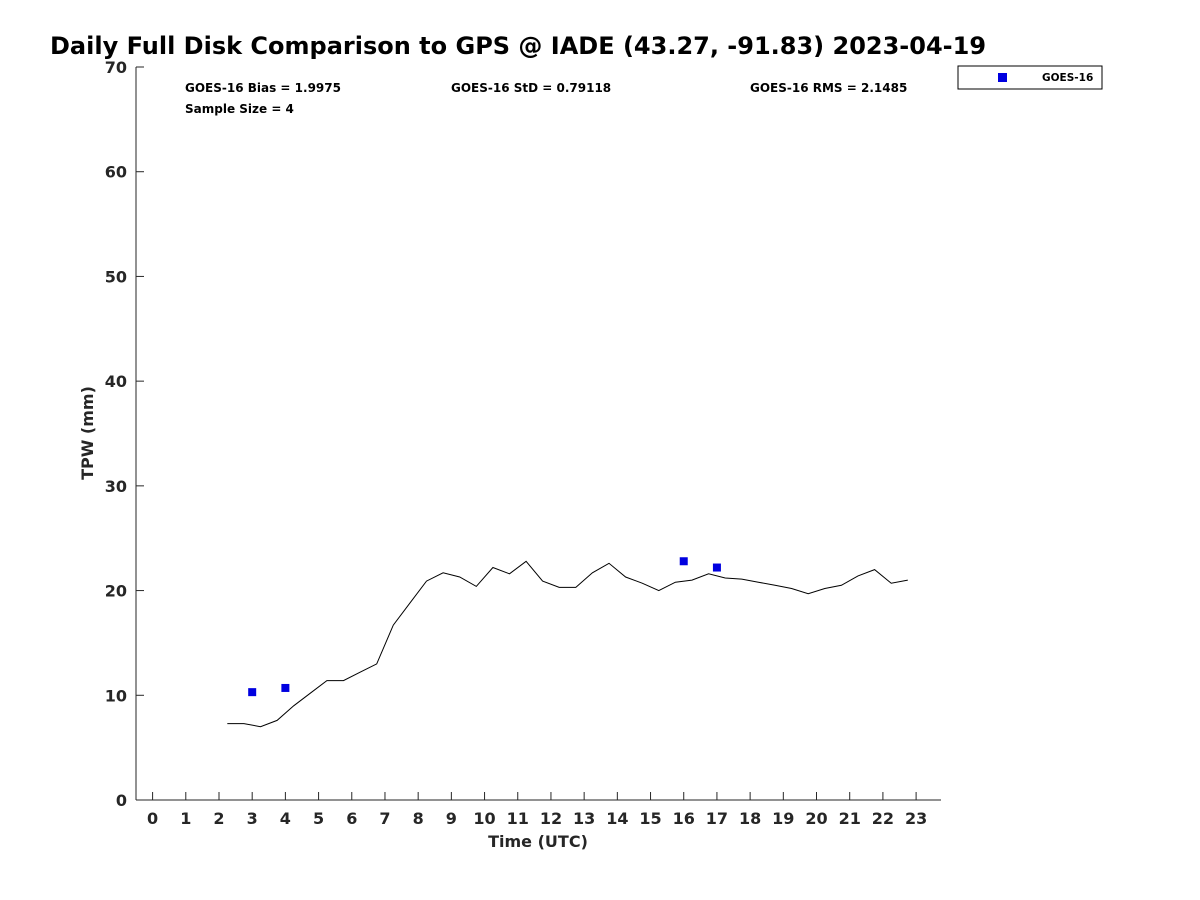 The image size is (1200, 900). What do you see at coordinates (116, 486) in the screenshot?
I see `y-tick-label: 30` at bounding box center [116, 486].